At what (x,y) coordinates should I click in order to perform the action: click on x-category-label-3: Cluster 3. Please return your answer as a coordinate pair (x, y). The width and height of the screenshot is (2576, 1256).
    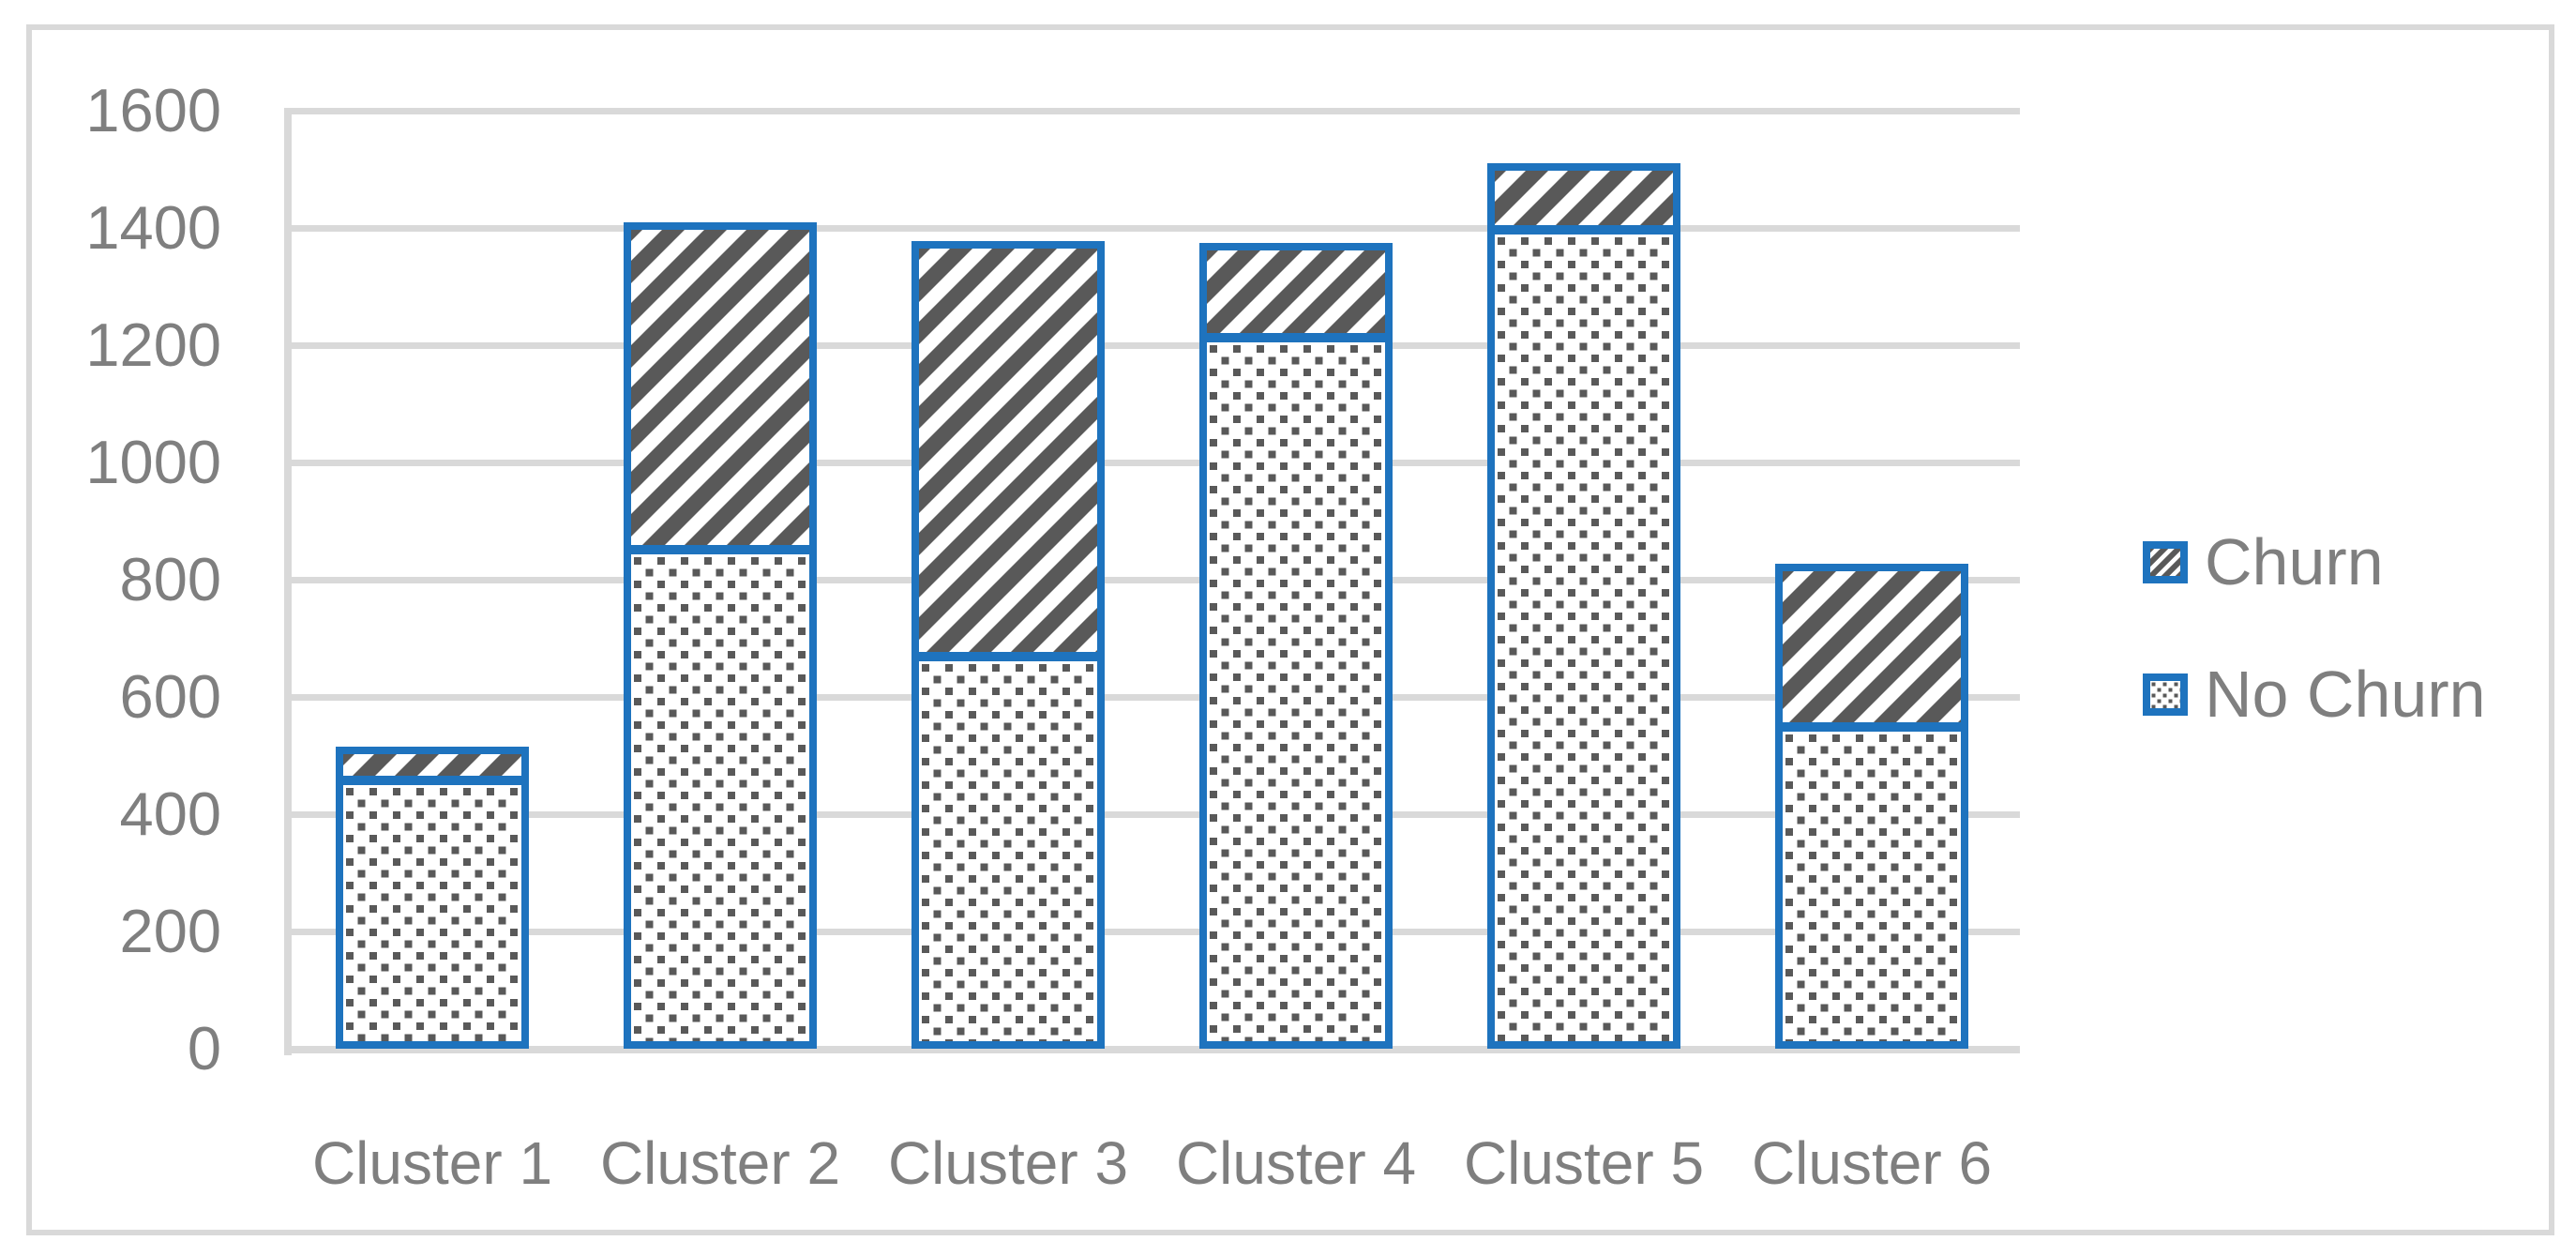
    Looking at the image, I should click on (1008, 1163).